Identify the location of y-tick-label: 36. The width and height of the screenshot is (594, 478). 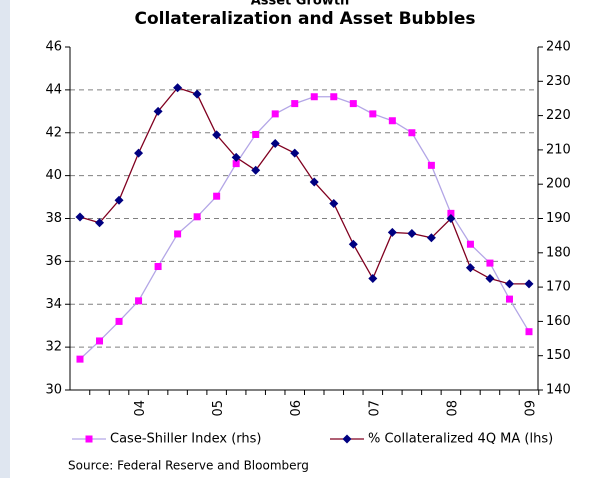
(53, 261).